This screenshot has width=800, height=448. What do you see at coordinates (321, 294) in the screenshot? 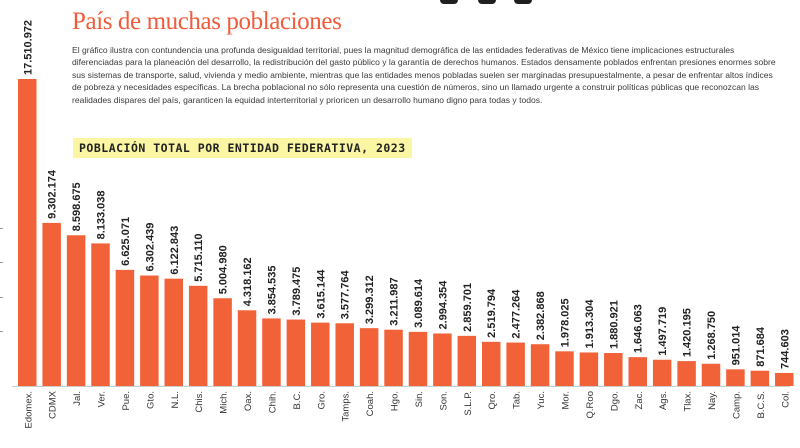
I see `bar-value-label: 3.615.144` at bounding box center [321, 294].